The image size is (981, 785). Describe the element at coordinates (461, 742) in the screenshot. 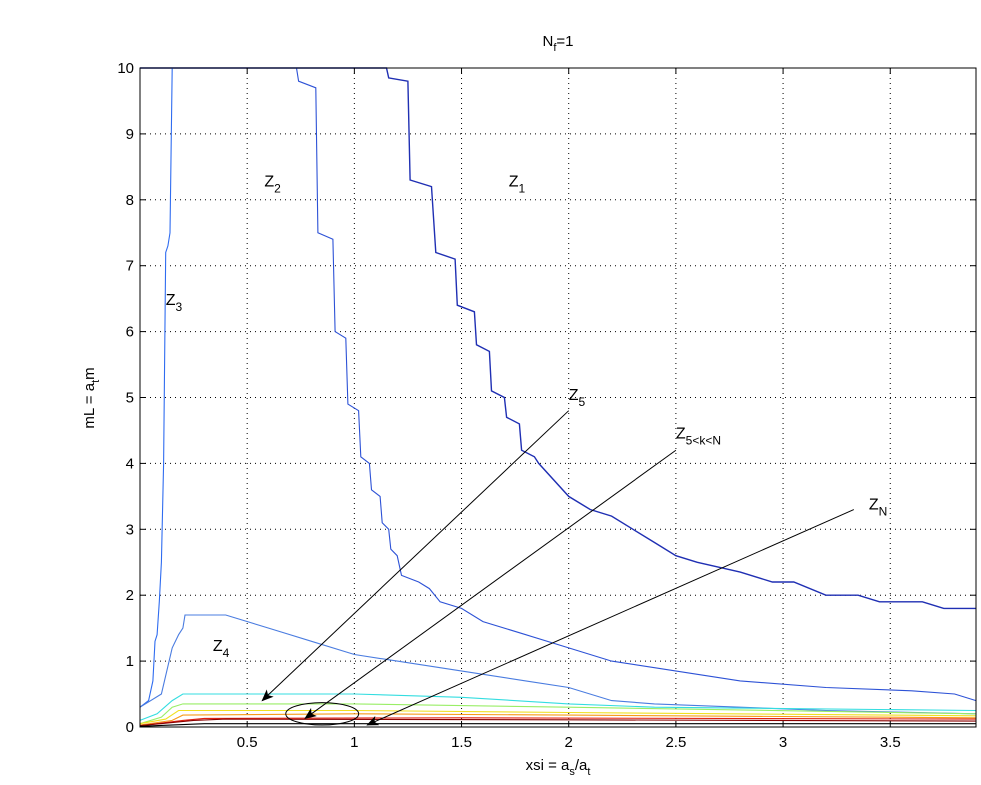

I see `x-tick-label: 1.5` at that location.